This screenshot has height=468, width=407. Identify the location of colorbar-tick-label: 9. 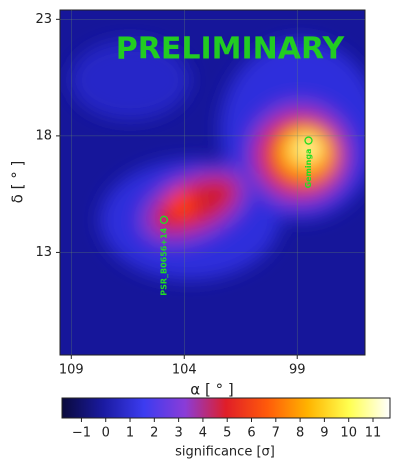
(324, 433).